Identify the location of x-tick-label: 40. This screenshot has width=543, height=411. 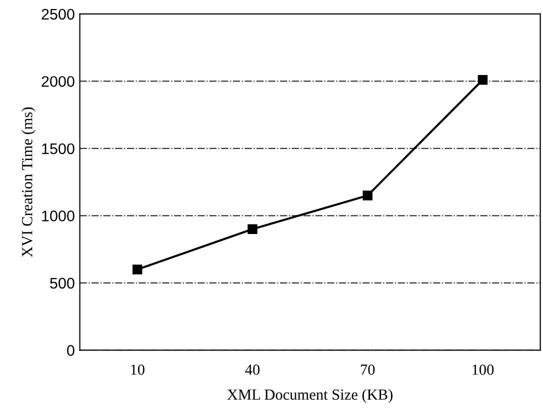
(252, 369).